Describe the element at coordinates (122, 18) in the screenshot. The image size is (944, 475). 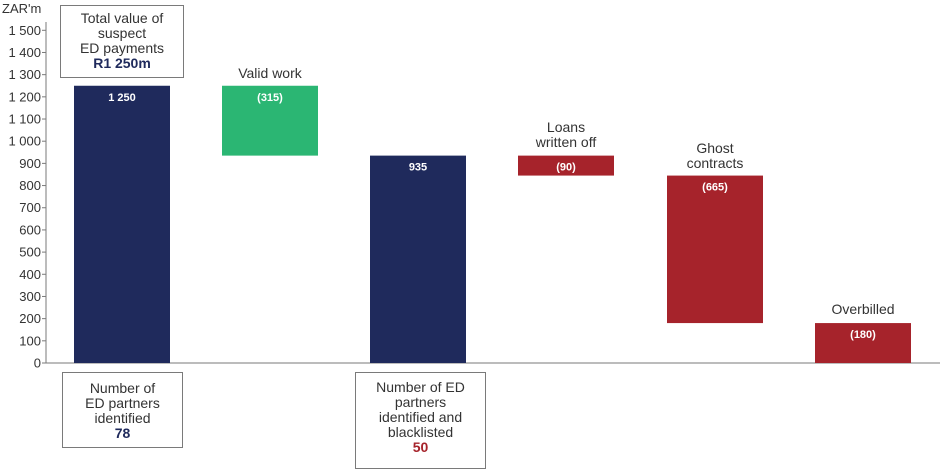
I see `callout-total-line1: Total value of` at that location.